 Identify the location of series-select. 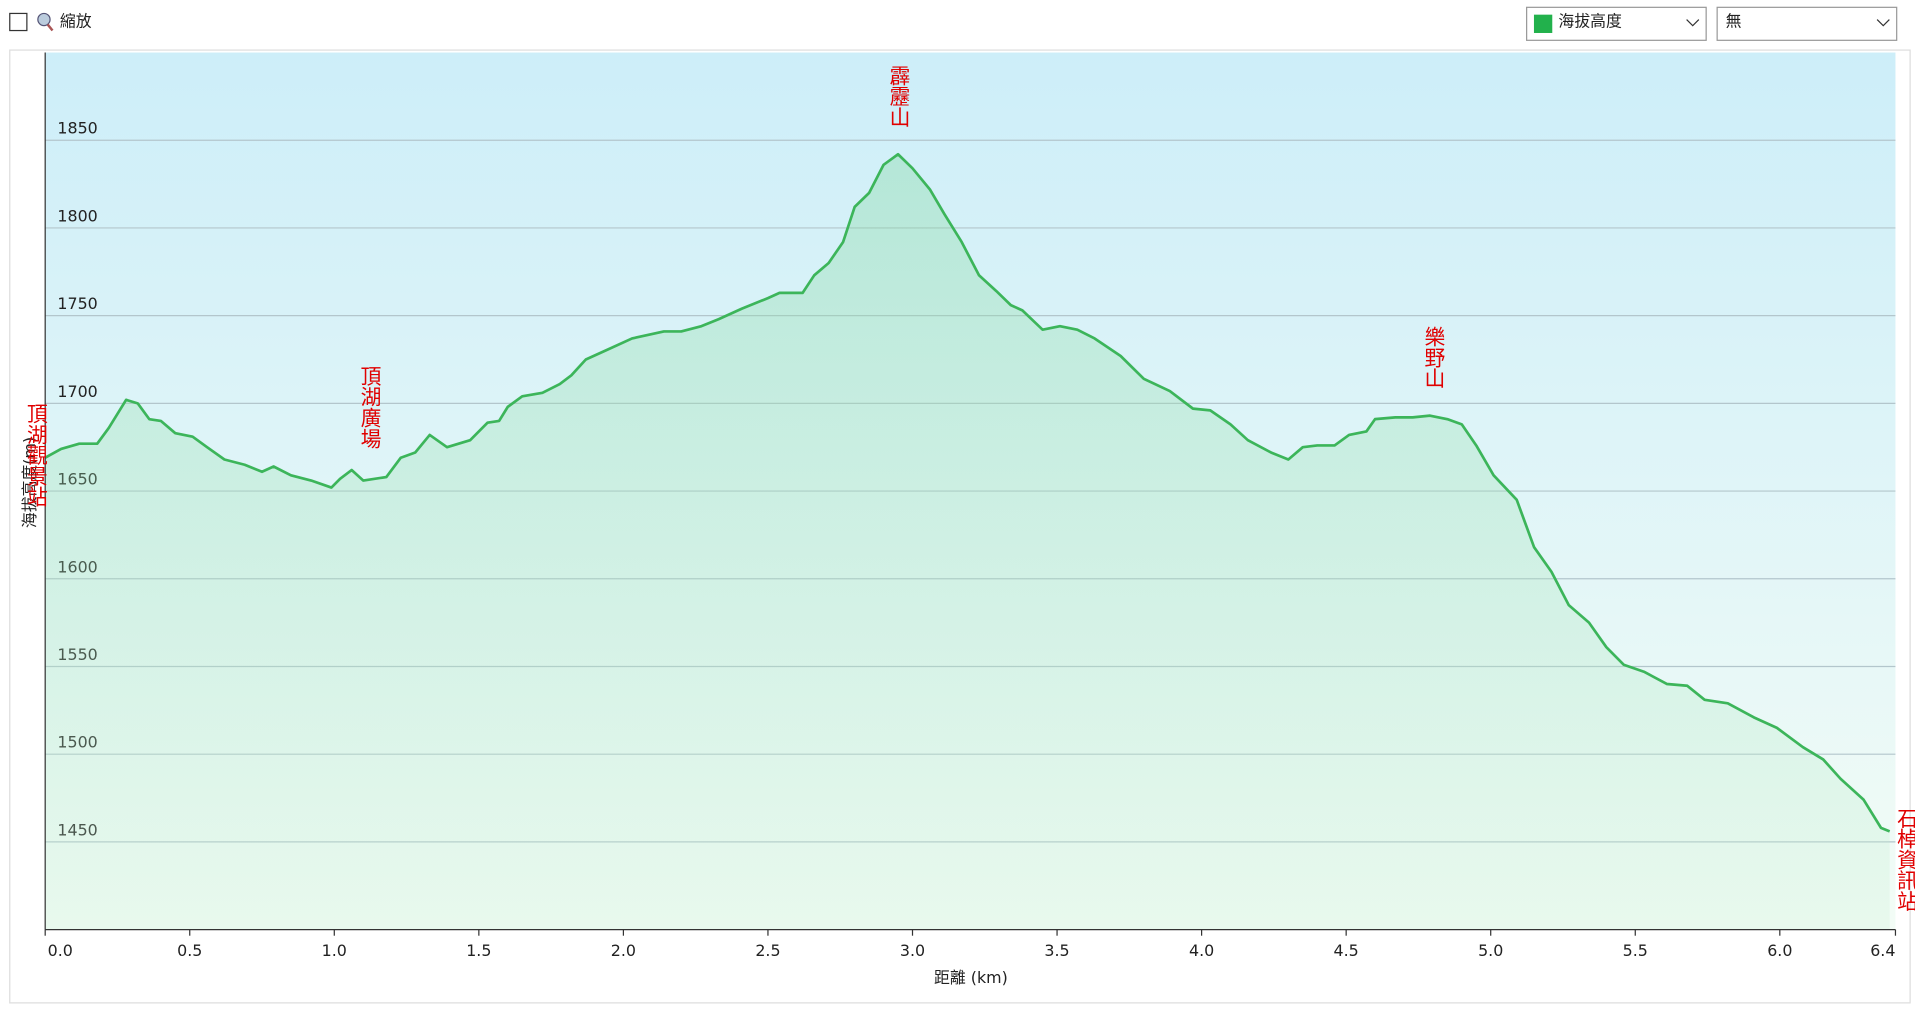
(1616, 23).